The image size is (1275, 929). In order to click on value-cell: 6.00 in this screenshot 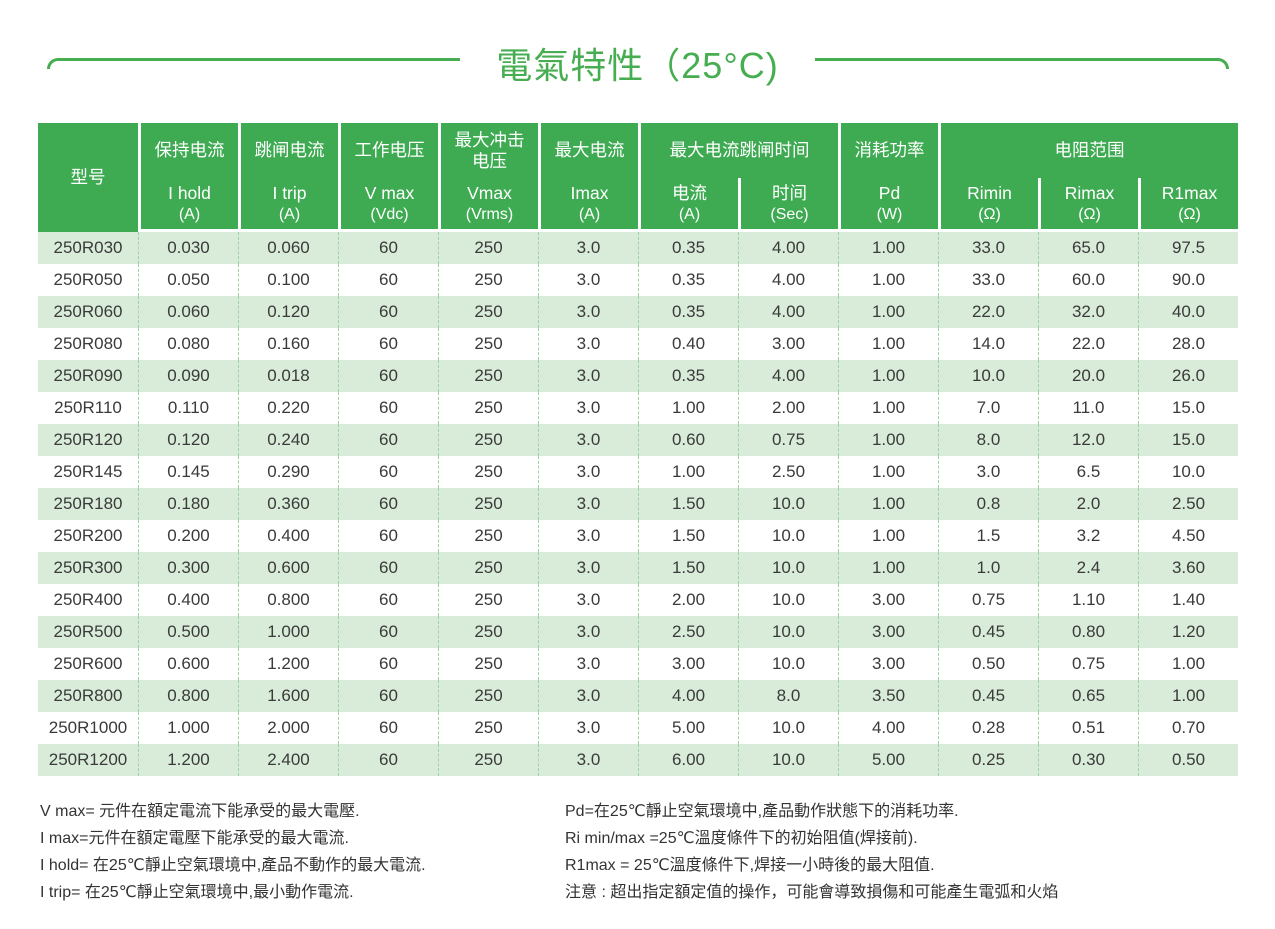, I will do `click(688, 760)`.